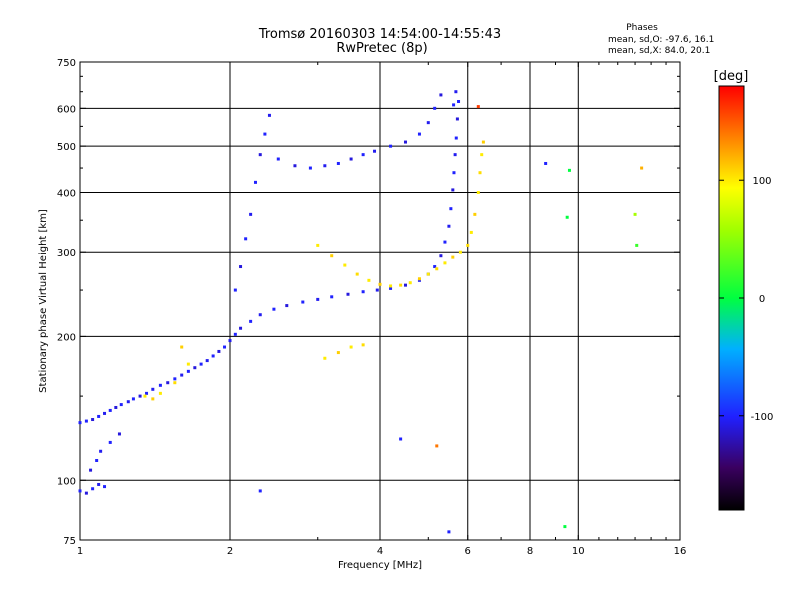  What do you see at coordinates (731, 76) in the screenshot?
I see `colorbar-label: [deg]` at bounding box center [731, 76].